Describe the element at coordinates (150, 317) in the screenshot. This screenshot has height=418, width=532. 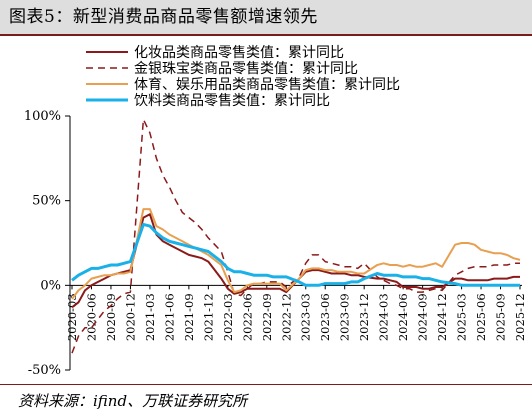
I see `x-tick-label: 2021-03` at that location.